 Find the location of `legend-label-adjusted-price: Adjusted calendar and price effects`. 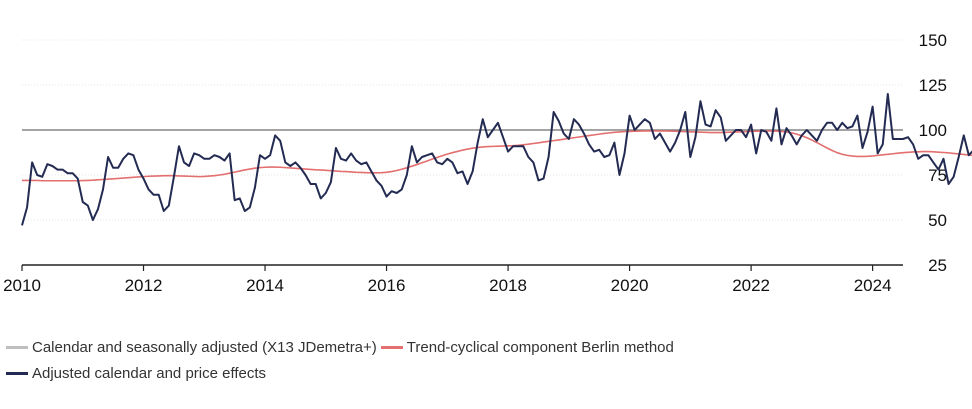

legend-label-adjusted-price: Adjusted calendar and price effects is located at coordinates (149, 373).